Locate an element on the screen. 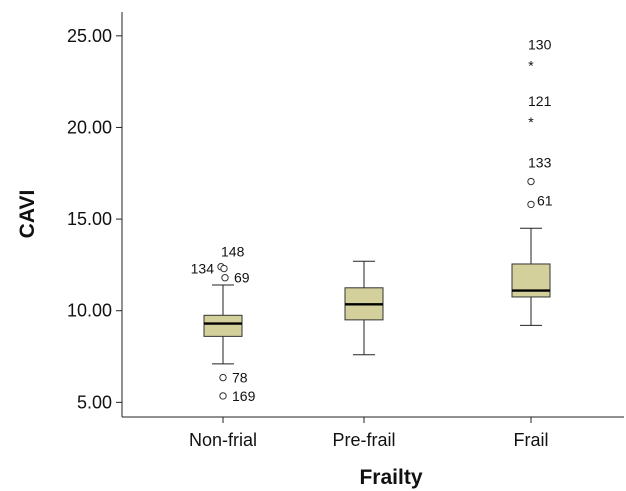 This screenshot has width=626, height=491. outlier-label: 69 is located at coordinates (242, 278).